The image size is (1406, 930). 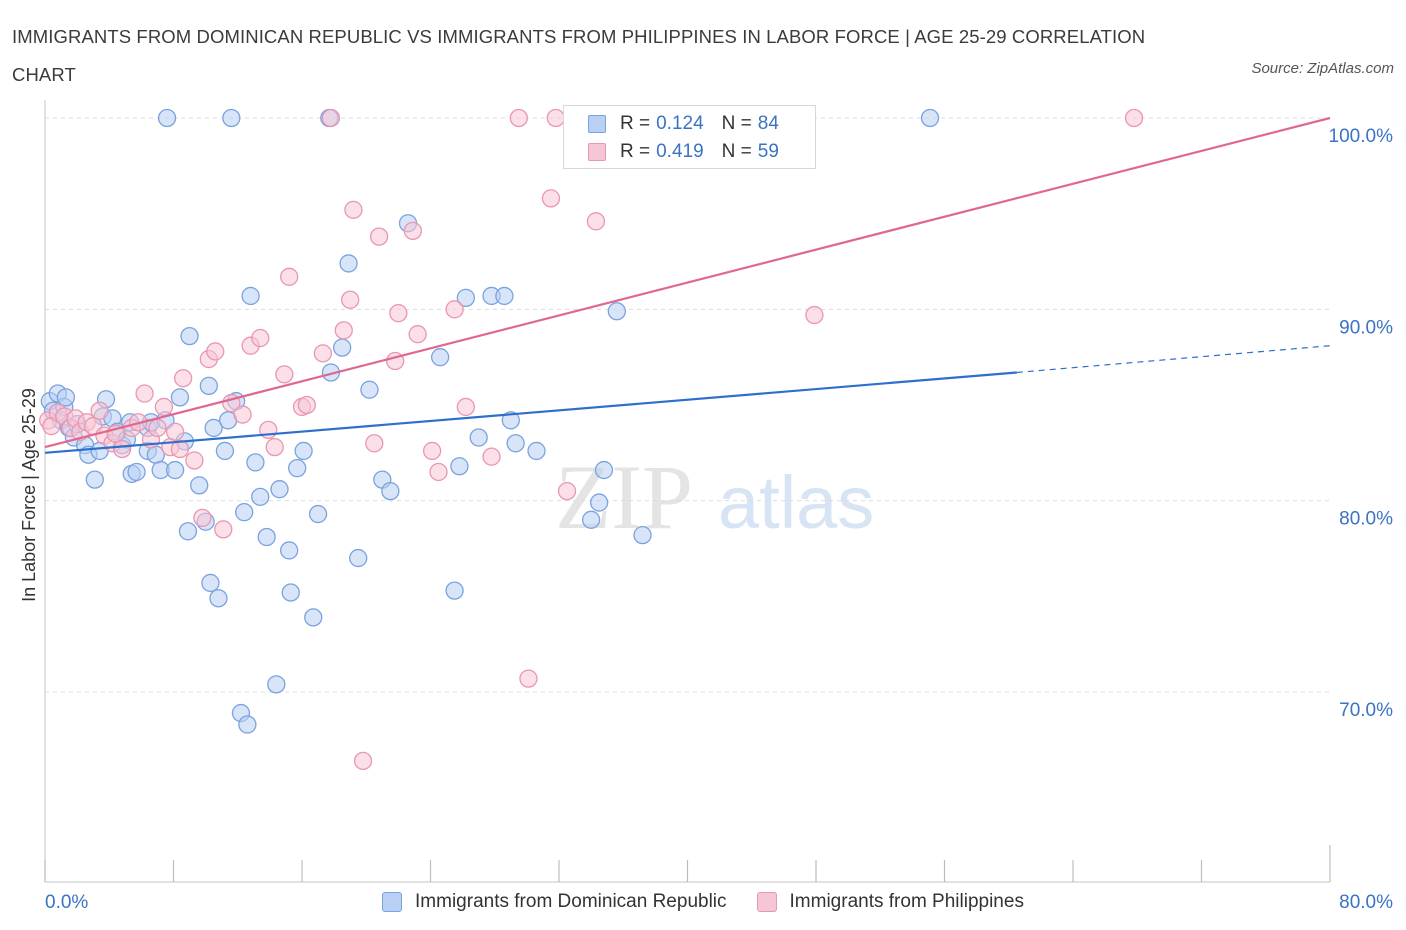 What do you see at coordinates (66, 902) in the screenshot?
I see `x-tick-label: 0.0%` at bounding box center [66, 902].